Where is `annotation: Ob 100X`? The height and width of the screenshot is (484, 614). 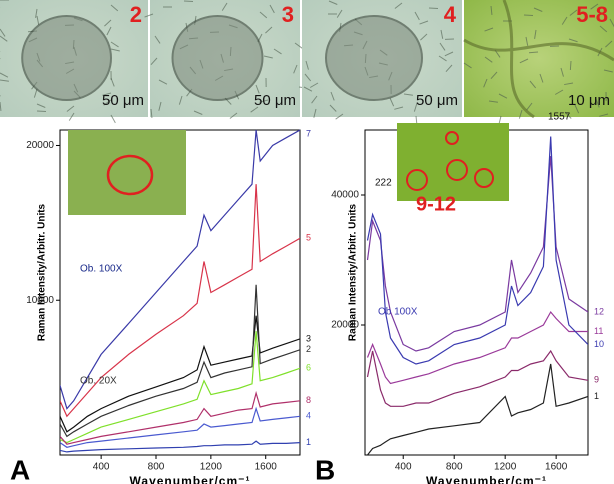
annotation: Ob 100X is located at coordinates (398, 312).